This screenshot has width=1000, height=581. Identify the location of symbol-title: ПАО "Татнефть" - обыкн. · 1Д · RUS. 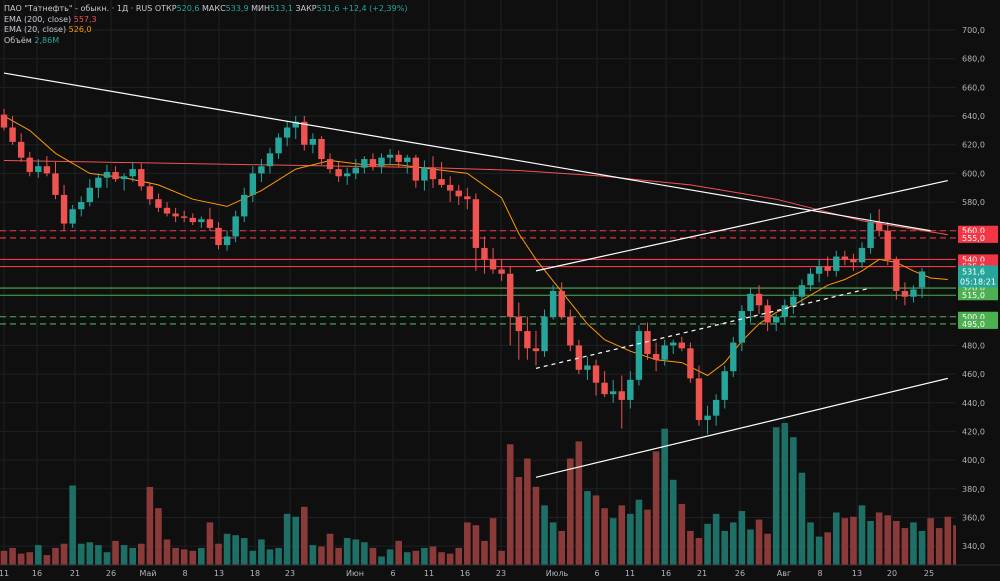
(78, 8).